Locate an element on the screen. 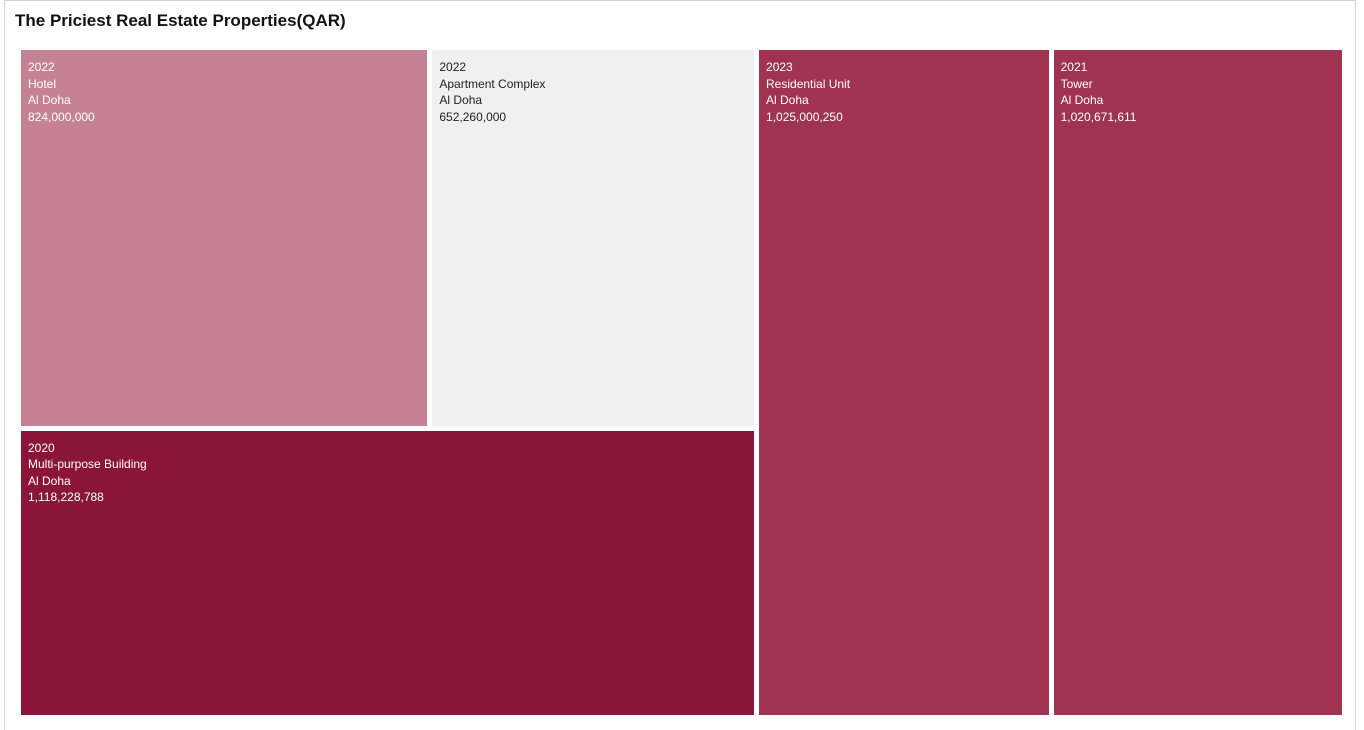 Image resolution: width=1364 pixels, height=730 pixels. chart-title: The Priciest Real Estate Properties(QAR) is located at coordinates (180, 20).